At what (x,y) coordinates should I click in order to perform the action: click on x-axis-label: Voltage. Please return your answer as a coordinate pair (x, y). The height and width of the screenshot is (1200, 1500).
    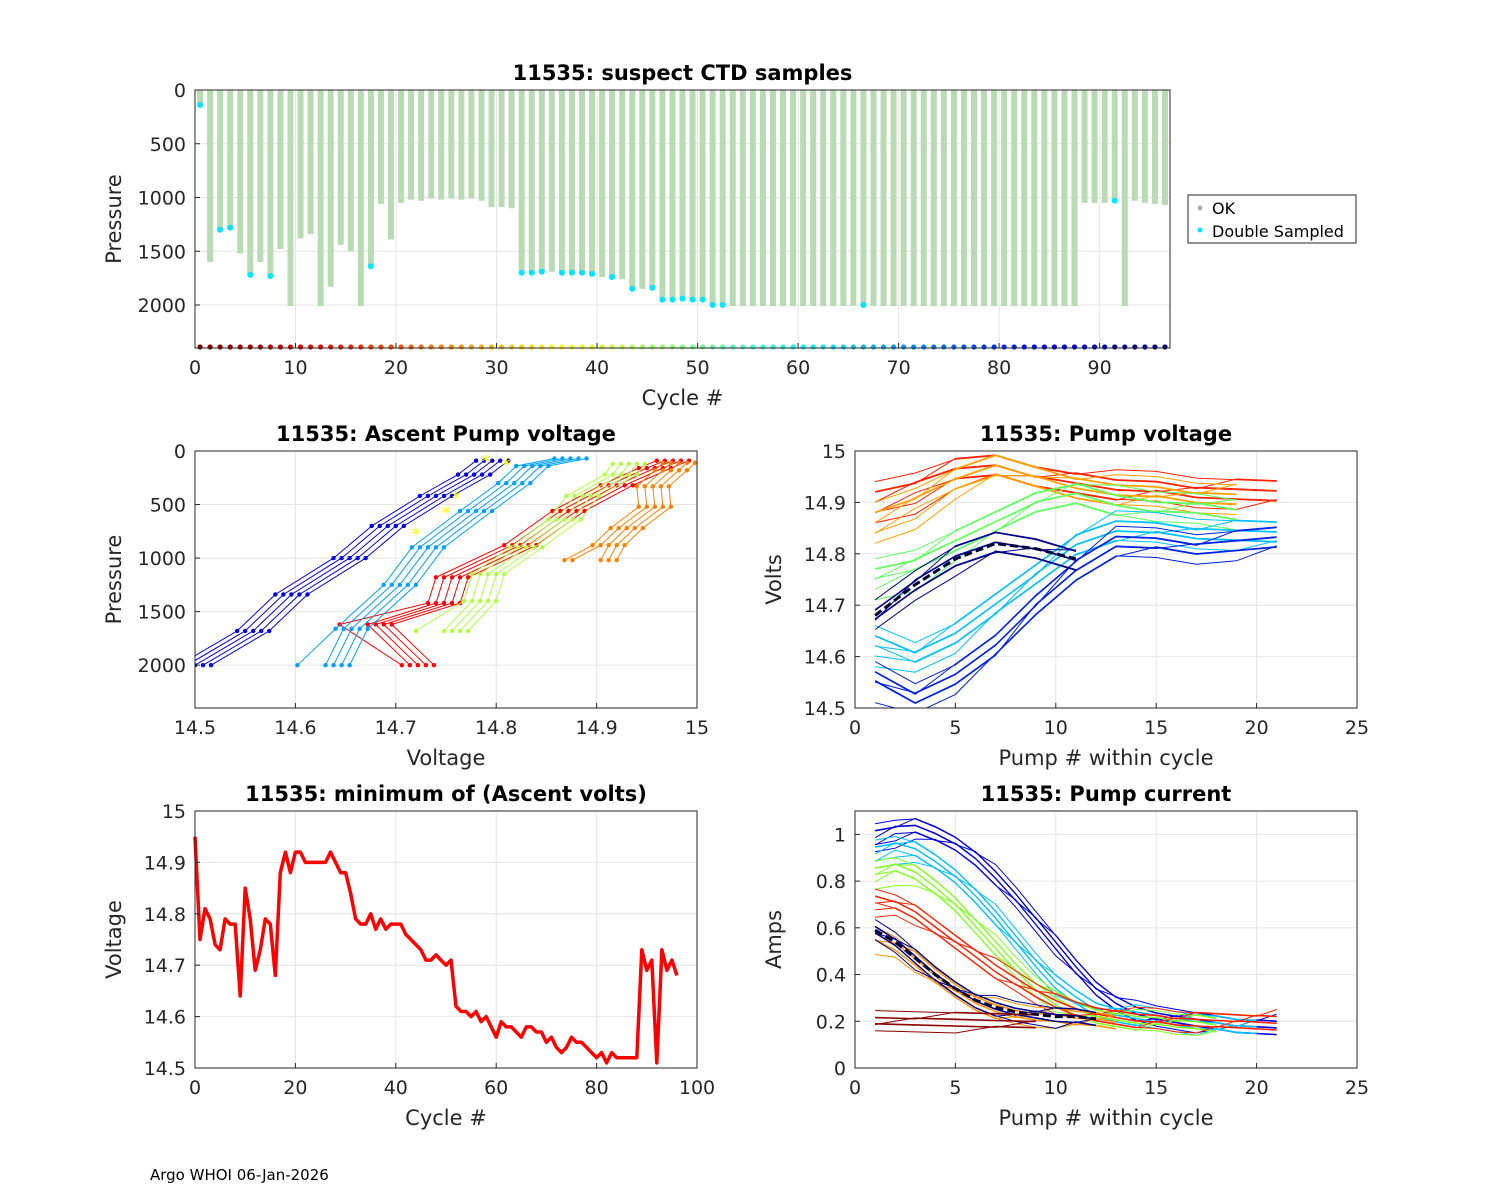
    Looking at the image, I should click on (446, 758).